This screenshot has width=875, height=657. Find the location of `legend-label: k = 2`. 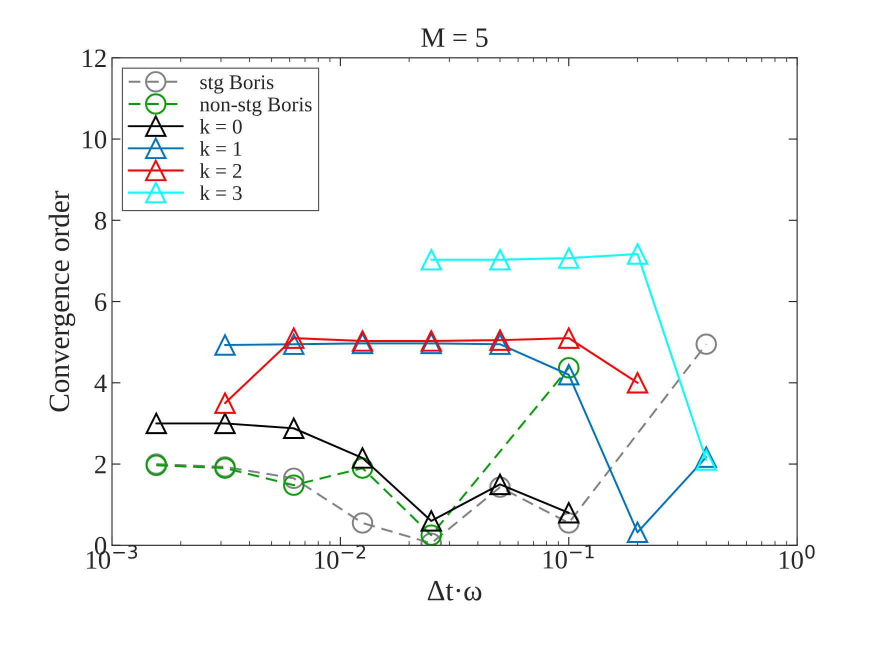

legend-label: k = 2 is located at coordinates (221, 170).